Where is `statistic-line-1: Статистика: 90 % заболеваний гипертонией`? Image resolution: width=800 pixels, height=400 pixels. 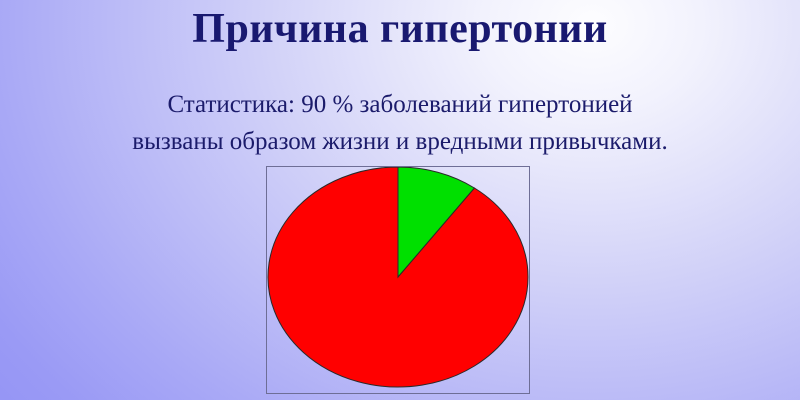 statistic-line-1: Статистика: 90 % заболеваний гипертонией is located at coordinates (400, 104).